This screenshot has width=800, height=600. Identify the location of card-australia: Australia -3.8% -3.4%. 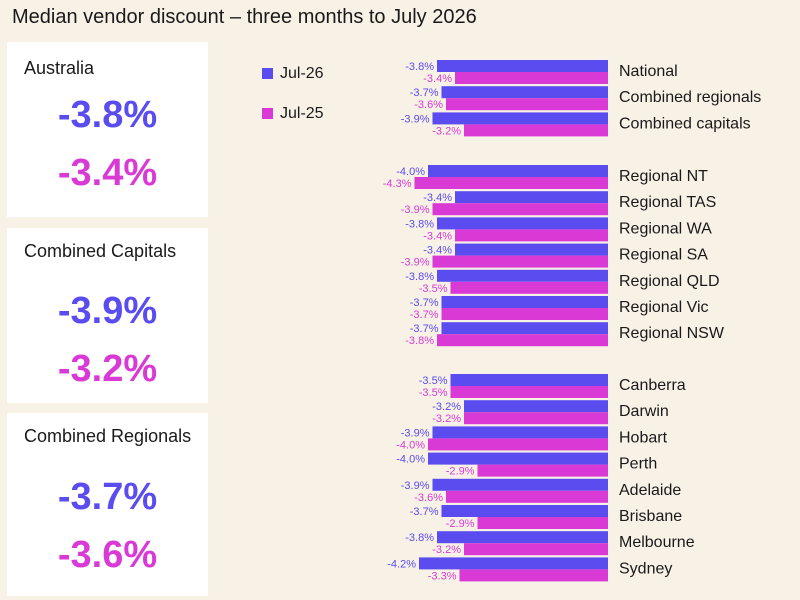
(107, 129).